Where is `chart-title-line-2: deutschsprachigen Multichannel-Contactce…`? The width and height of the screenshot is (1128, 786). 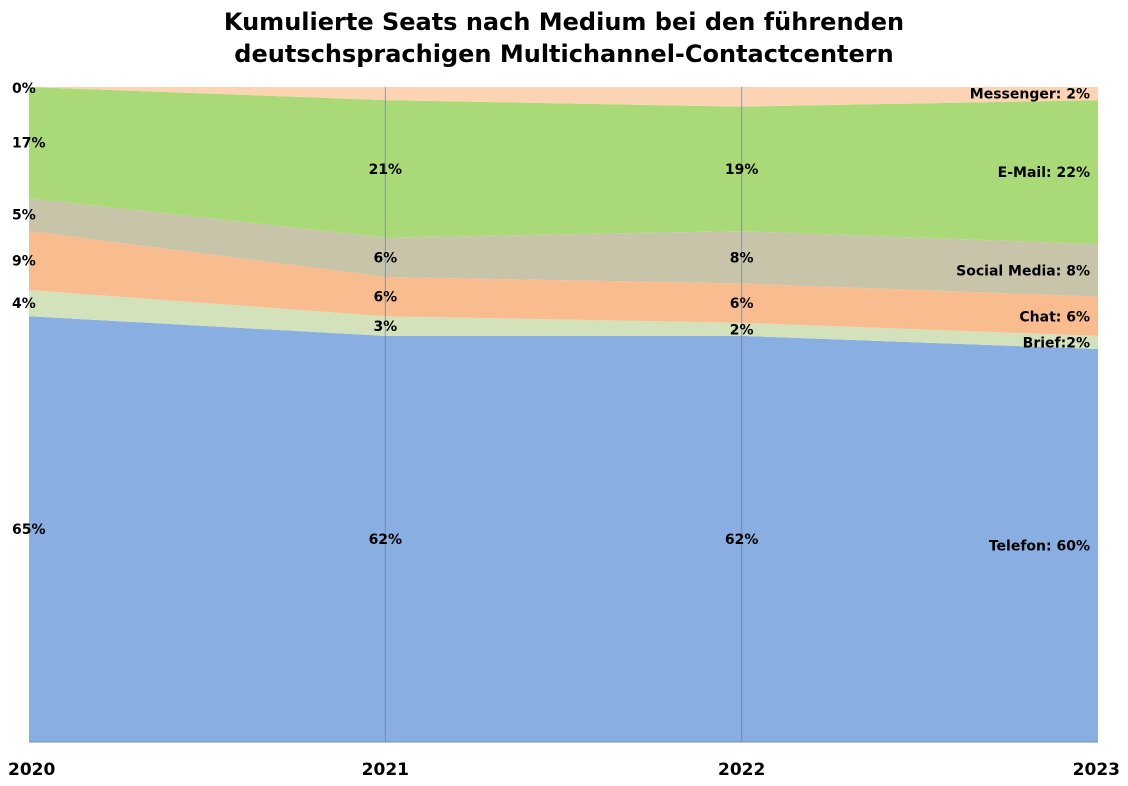 chart-title-line-2: deutschsprachigen Multichannel-Contactce… is located at coordinates (564, 54).